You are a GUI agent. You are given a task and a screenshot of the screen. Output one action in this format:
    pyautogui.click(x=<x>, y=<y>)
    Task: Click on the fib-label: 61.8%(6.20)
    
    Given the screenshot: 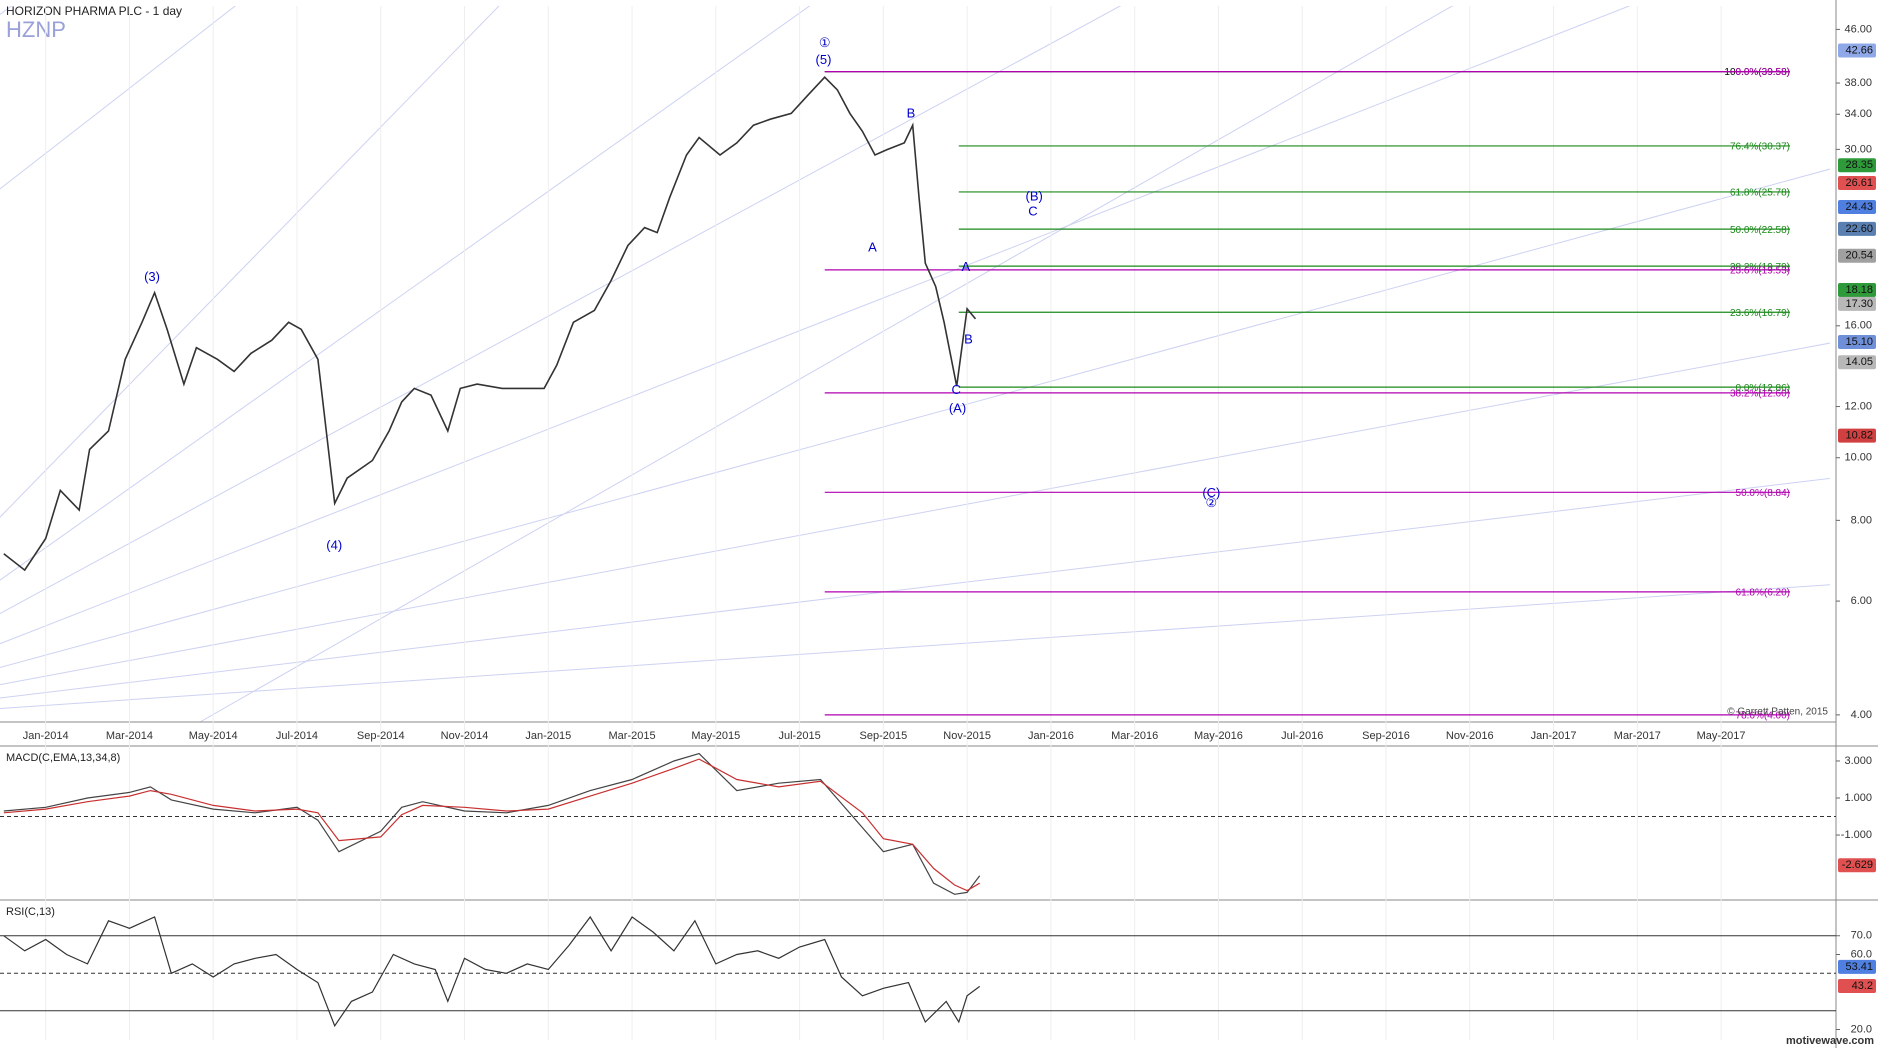 What is the action you would take?
    pyautogui.click(x=1763, y=593)
    